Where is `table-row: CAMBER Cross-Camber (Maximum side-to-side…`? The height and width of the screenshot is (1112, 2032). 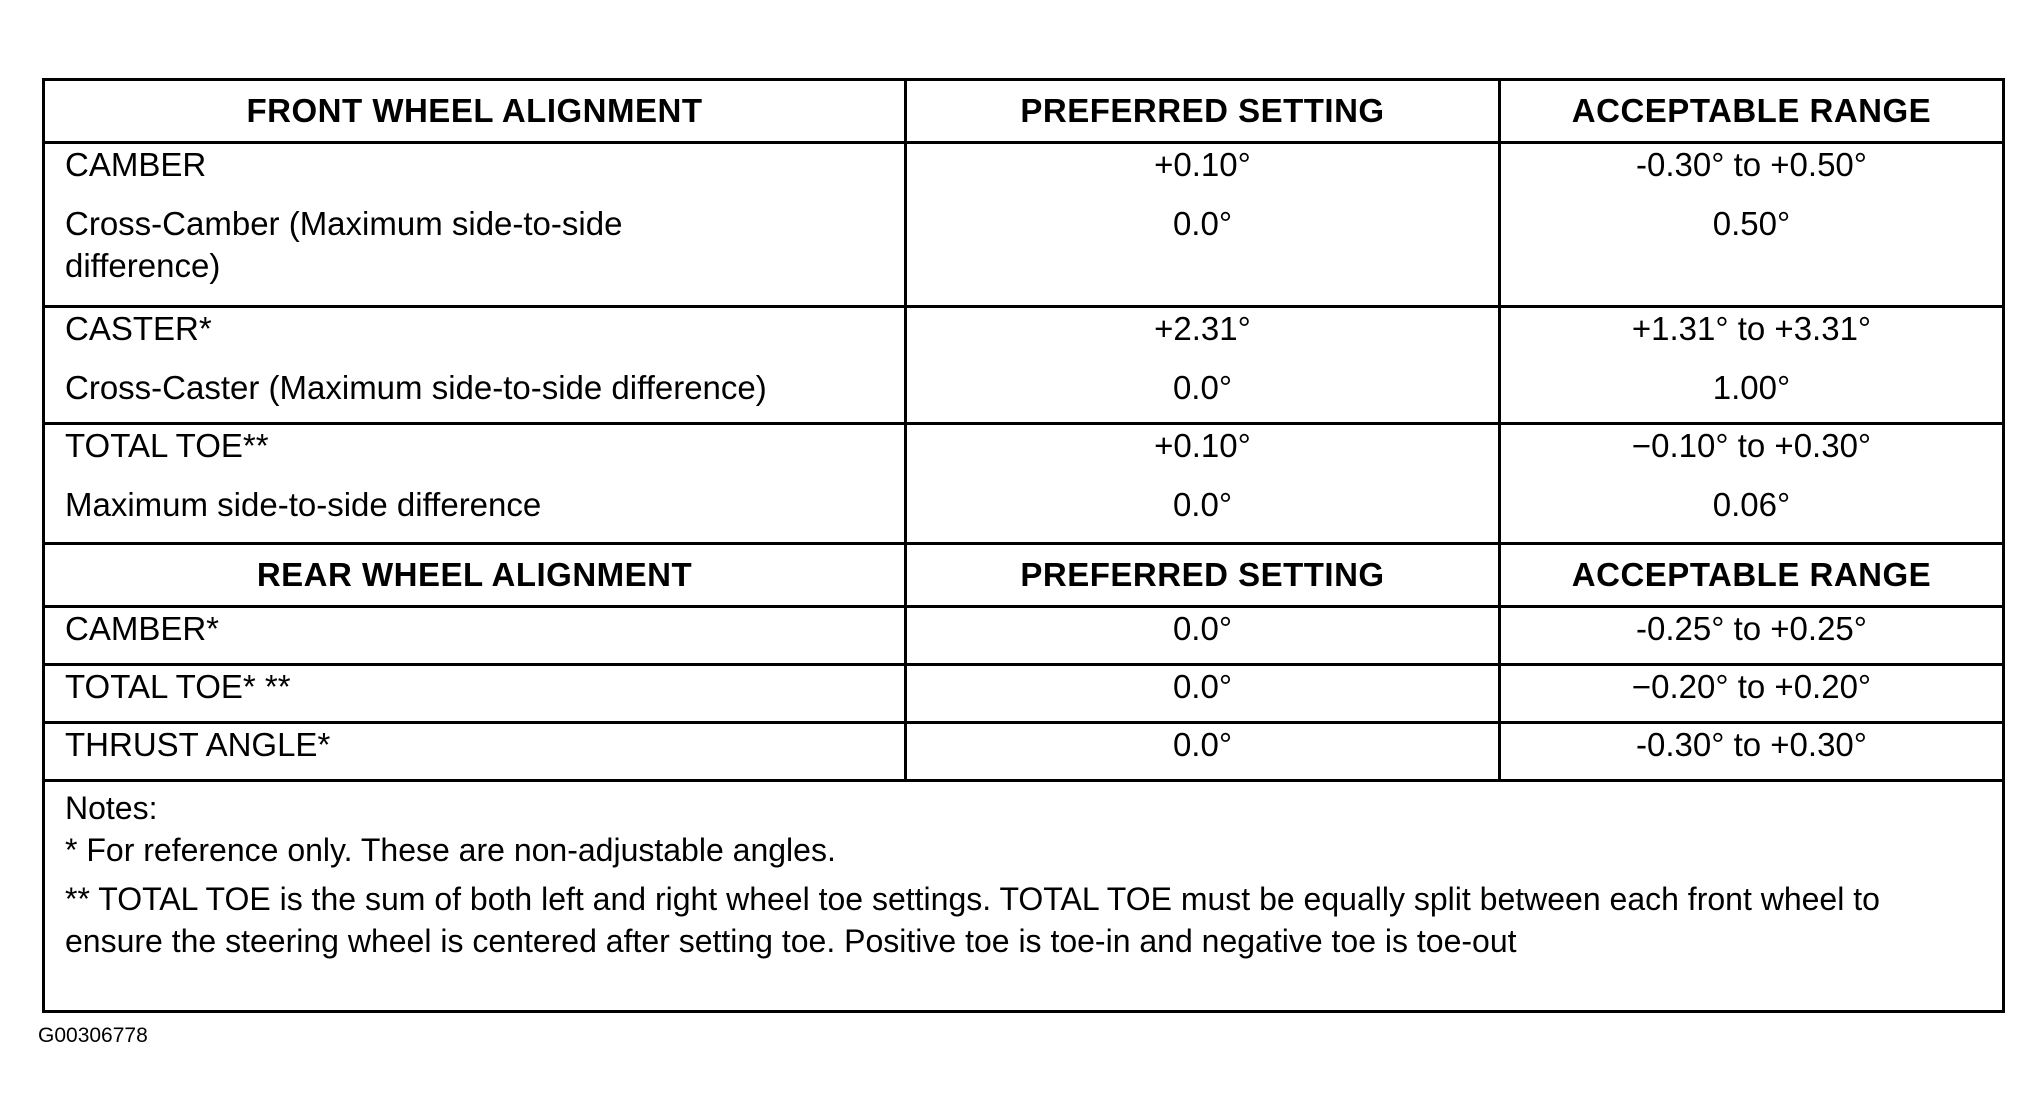
table-row: CAMBER Cross-Camber (Maximum side-to-side… is located at coordinates (1023, 224).